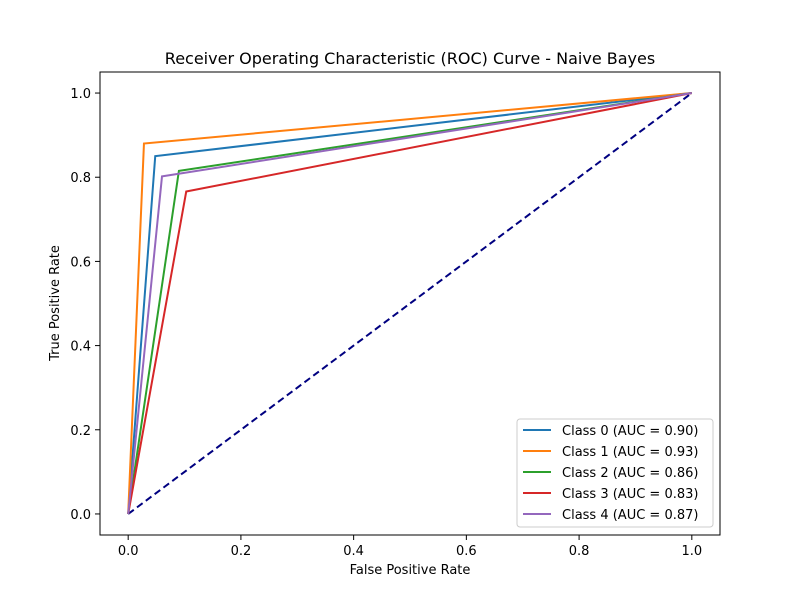 The height and width of the screenshot is (600, 800). Describe the element at coordinates (630, 515) in the screenshot. I see `legend-label-class-4: Class 4 (AUC = 0.87)` at that location.